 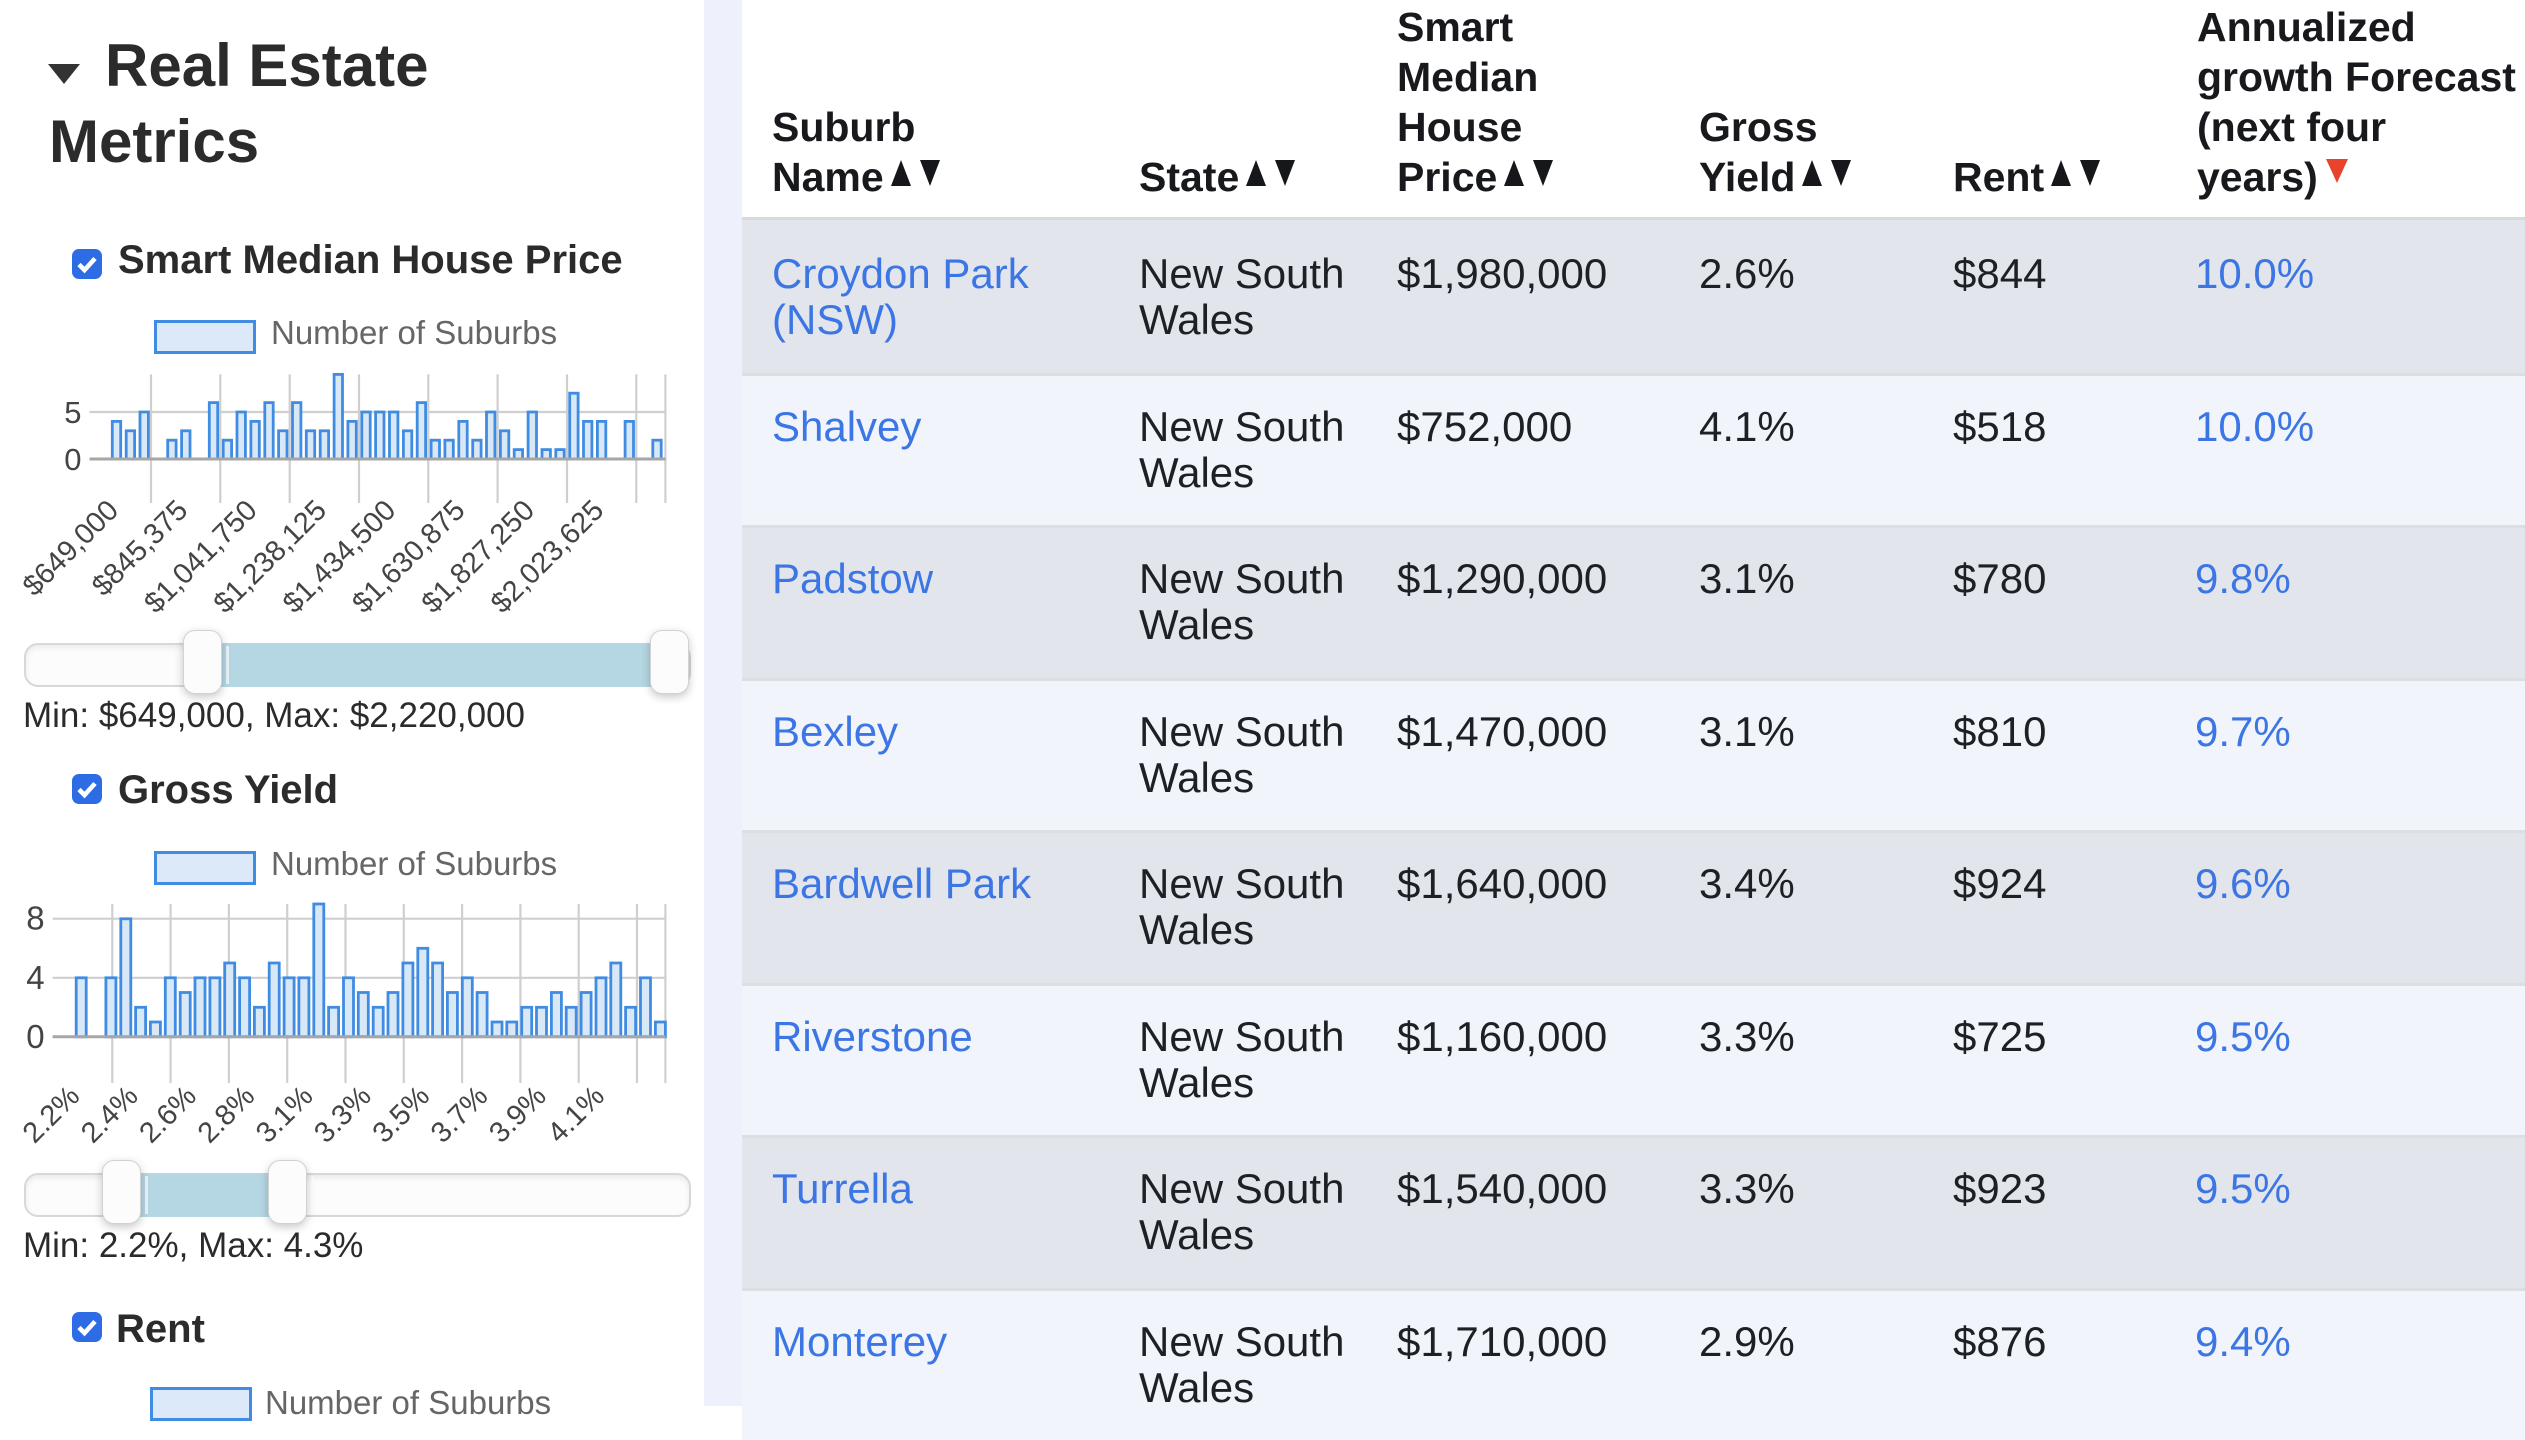 I want to click on svg-text: 3.1%, so click(x=284, y=1114).